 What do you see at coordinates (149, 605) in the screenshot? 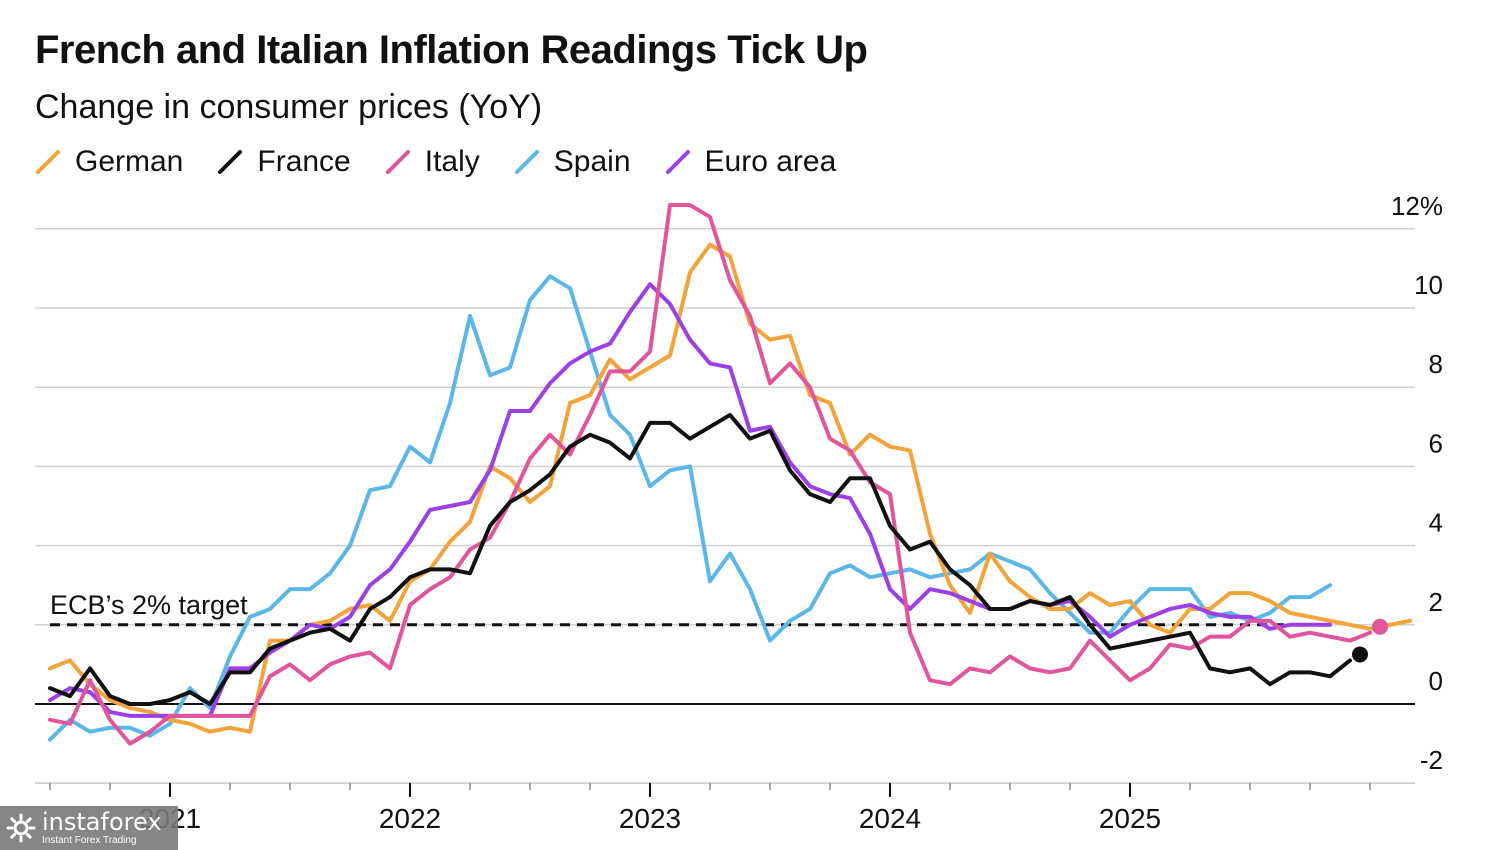
I see `ecb-target-label: ECB’s 2% target` at bounding box center [149, 605].